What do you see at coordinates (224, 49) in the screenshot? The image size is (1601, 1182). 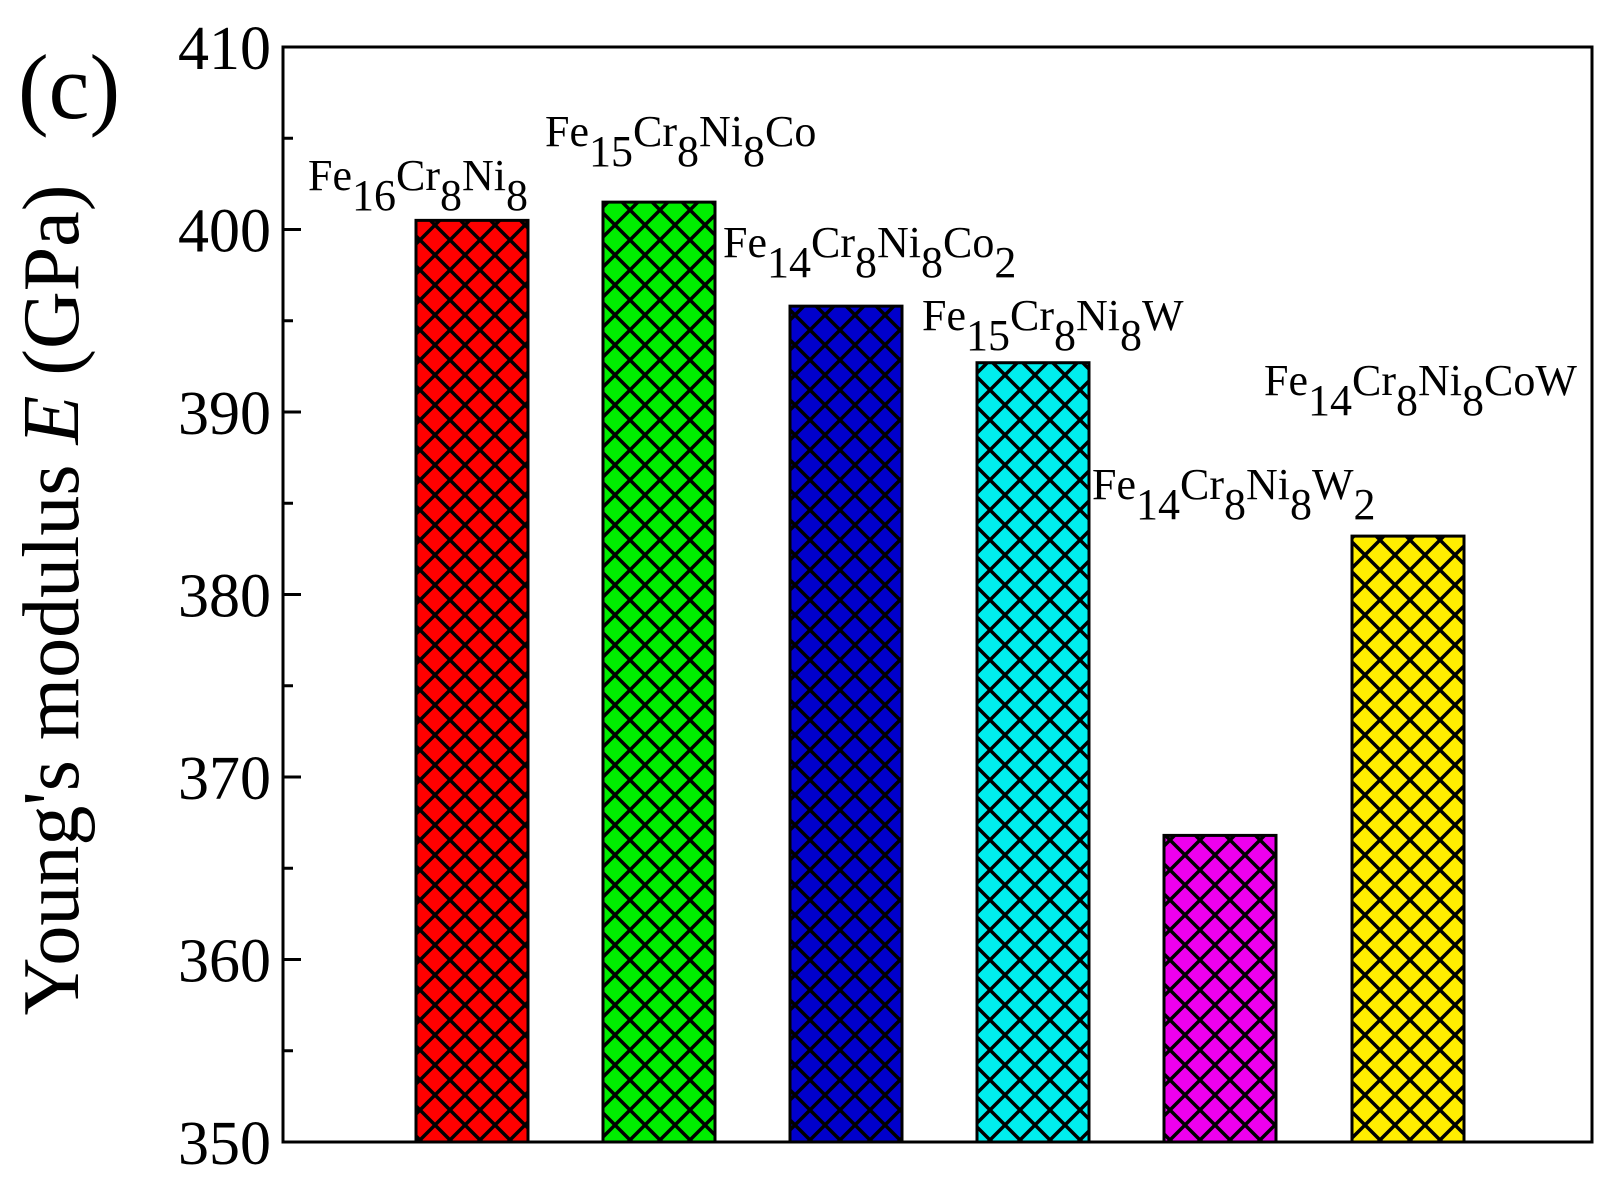 I see `y-tick-label: 410` at bounding box center [224, 49].